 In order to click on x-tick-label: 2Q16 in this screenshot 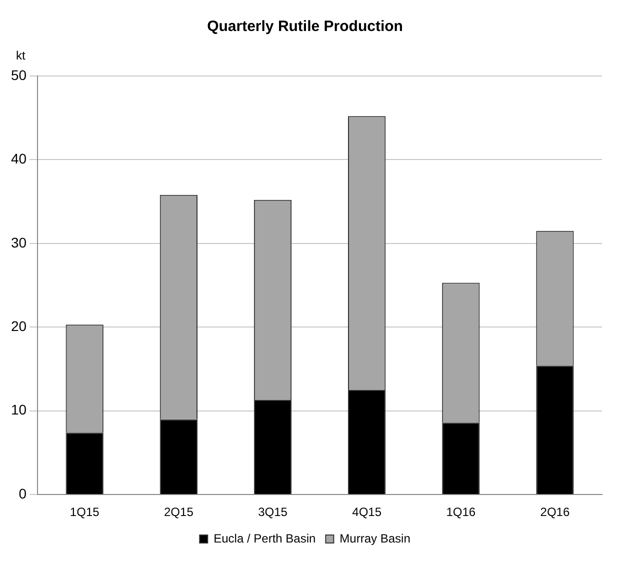, I will do `click(555, 512)`.